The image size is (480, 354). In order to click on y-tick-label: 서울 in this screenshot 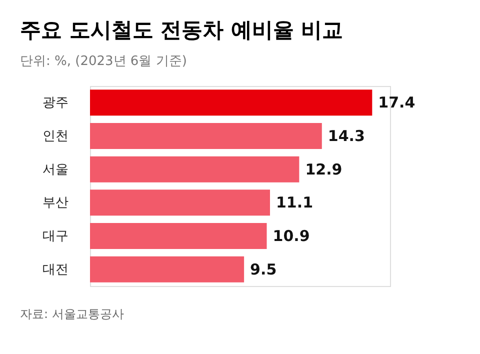, I will do `click(55, 170)`.